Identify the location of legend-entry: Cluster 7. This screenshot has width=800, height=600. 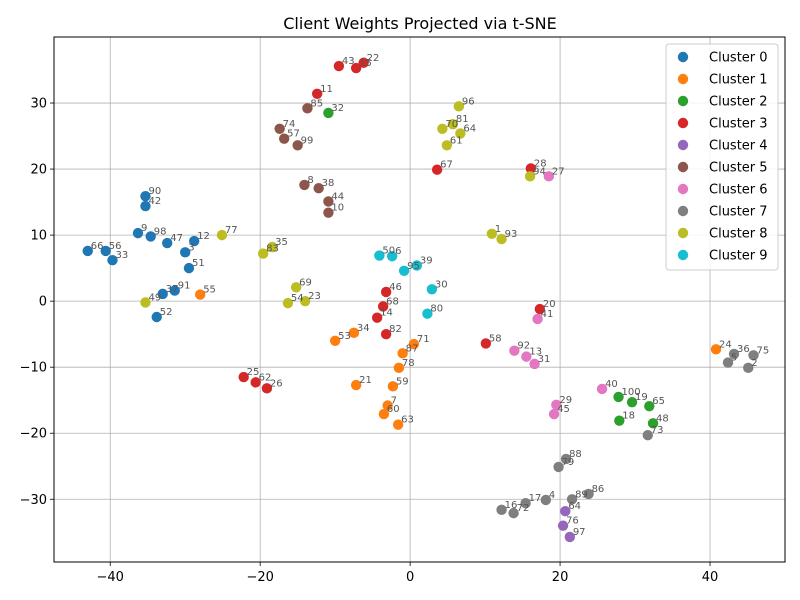
(738, 212).